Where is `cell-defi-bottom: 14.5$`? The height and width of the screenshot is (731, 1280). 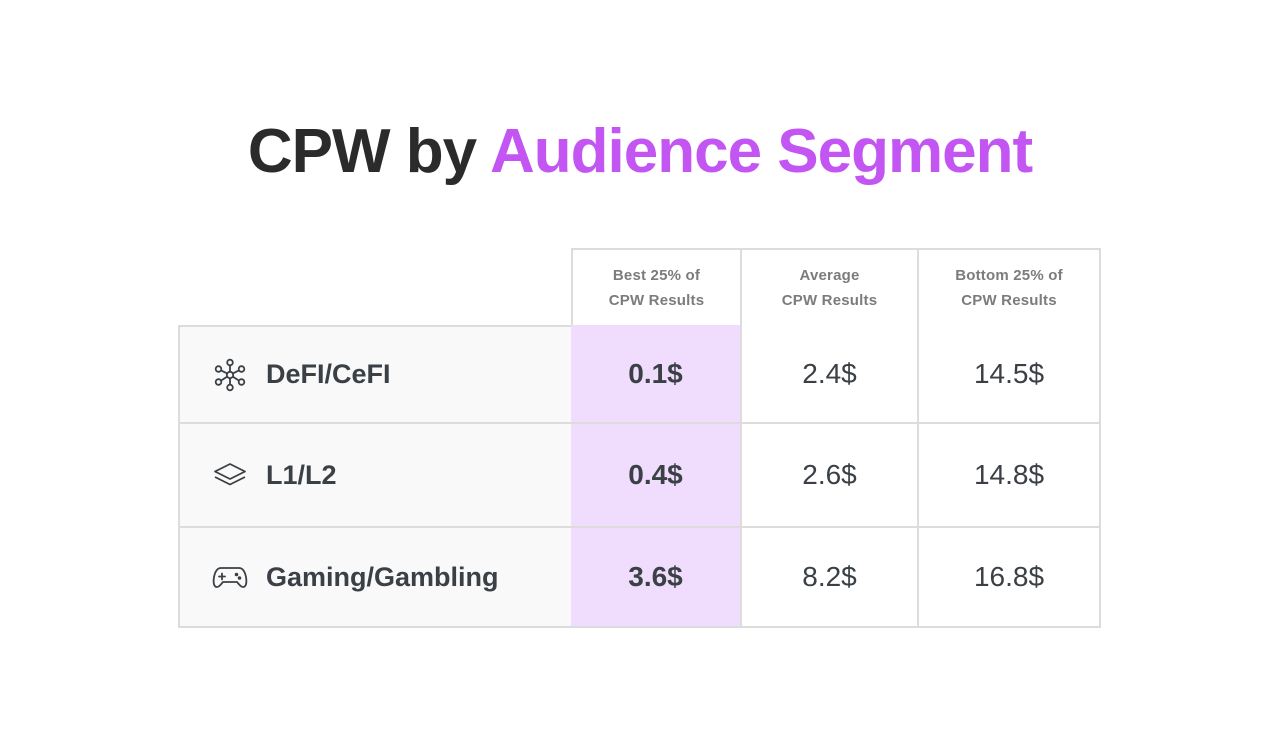
cell-defi-bottom: 14.5$ is located at coordinates (1010, 374).